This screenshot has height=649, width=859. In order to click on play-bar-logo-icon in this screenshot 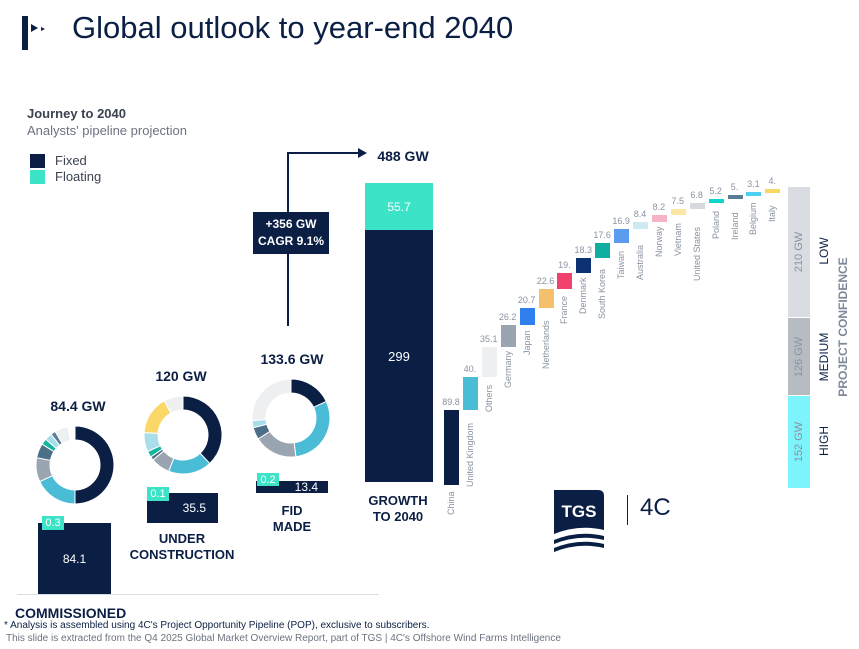, I will do `click(33, 33)`.